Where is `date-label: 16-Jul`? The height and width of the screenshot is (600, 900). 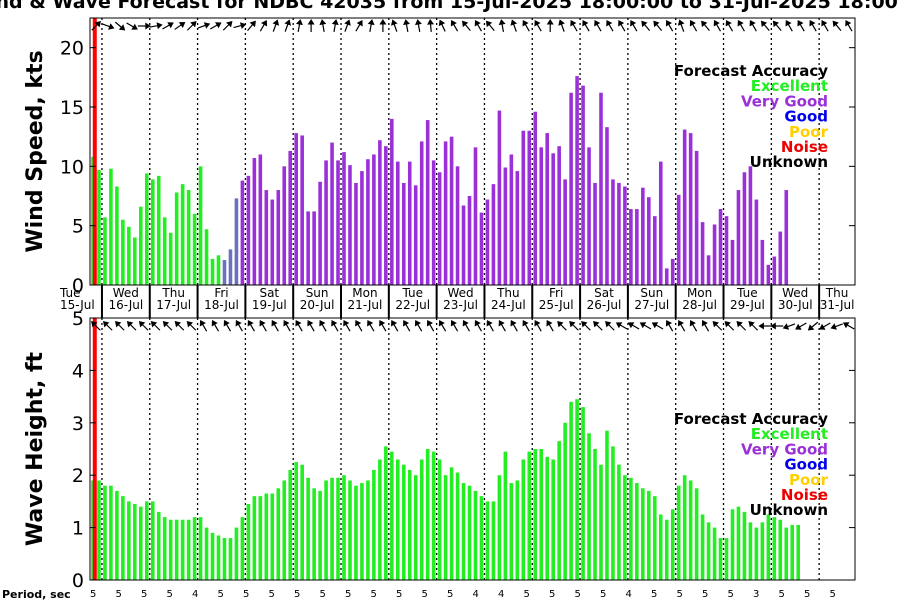 date-label: 16-Jul is located at coordinates (125, 305).